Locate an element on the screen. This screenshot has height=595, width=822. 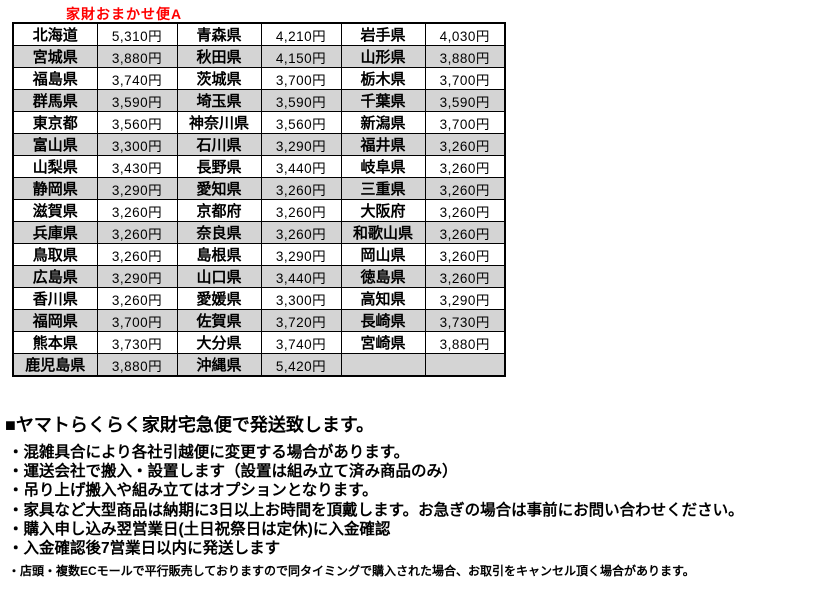
table-row: 東京都 3,560円 神奈川県 3,560円 新潟県 3,700円 is located at coordinates (259, 122).